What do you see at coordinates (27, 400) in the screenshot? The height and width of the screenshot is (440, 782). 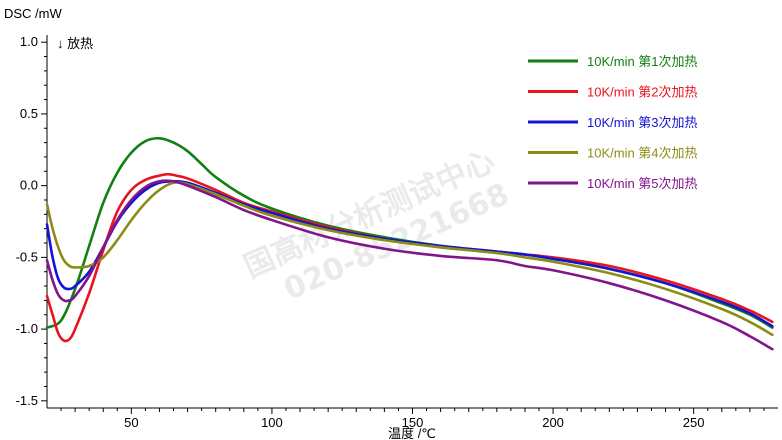 I see `y-tick-label: -1.5` at bounding box center [27, 400].